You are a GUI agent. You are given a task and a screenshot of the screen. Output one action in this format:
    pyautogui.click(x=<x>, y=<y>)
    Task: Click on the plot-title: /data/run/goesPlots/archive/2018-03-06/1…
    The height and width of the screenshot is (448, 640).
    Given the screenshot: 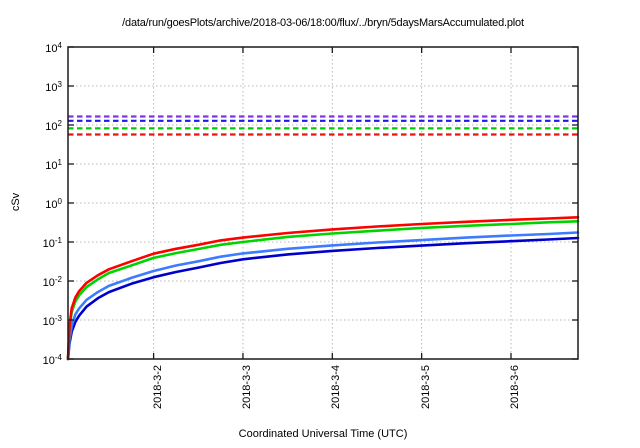 What is the action you would take?
    pyautogui.click(x=323, y=23)
    